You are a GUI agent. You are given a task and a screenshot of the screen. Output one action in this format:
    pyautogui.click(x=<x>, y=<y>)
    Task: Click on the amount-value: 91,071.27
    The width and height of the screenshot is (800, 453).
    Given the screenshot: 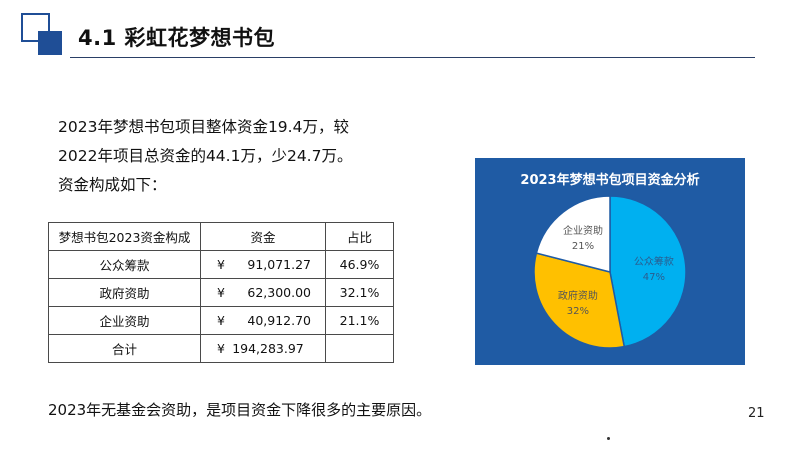 What is the action you would take?
    pyautogui.click(x=279, y=264)
    